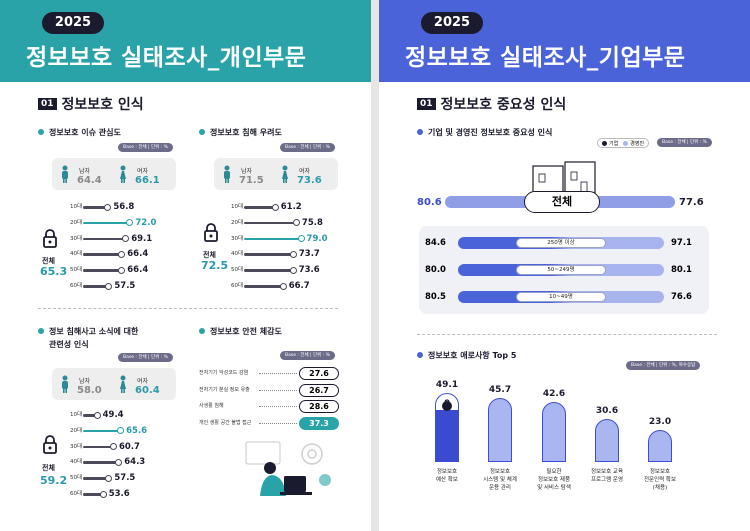 The height and width of the screenshot is (531, 750). I want to click on size-row: 84.6 250명 이상 97.1, so click(555, 243).